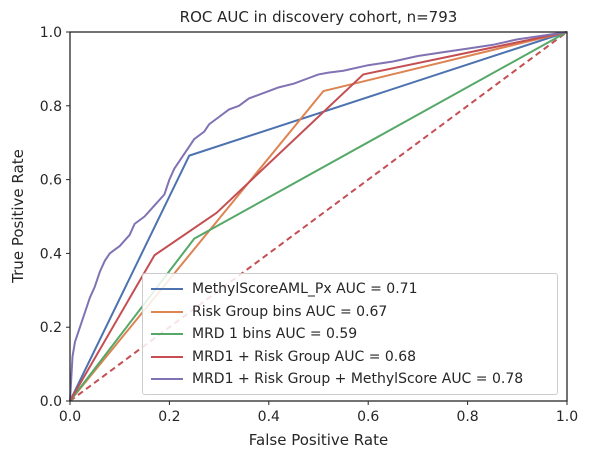  Describe the element at coordinates (51, 328) in the screenshot. I see `y-tick-label: 0.2` at that location.